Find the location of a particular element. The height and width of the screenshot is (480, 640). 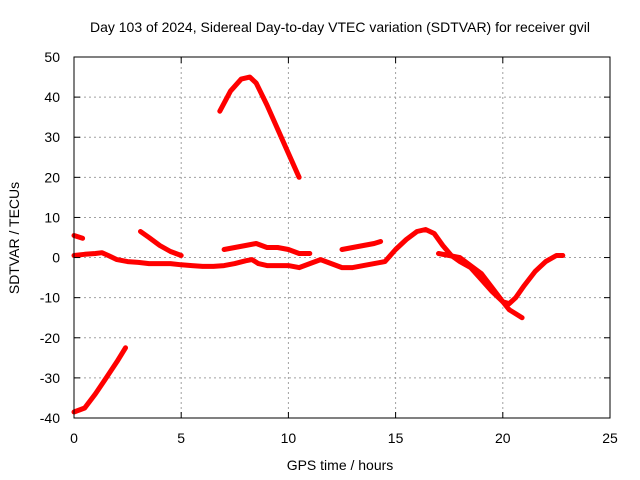

y-tick-label: -30 is located at coordinates (50, 378).